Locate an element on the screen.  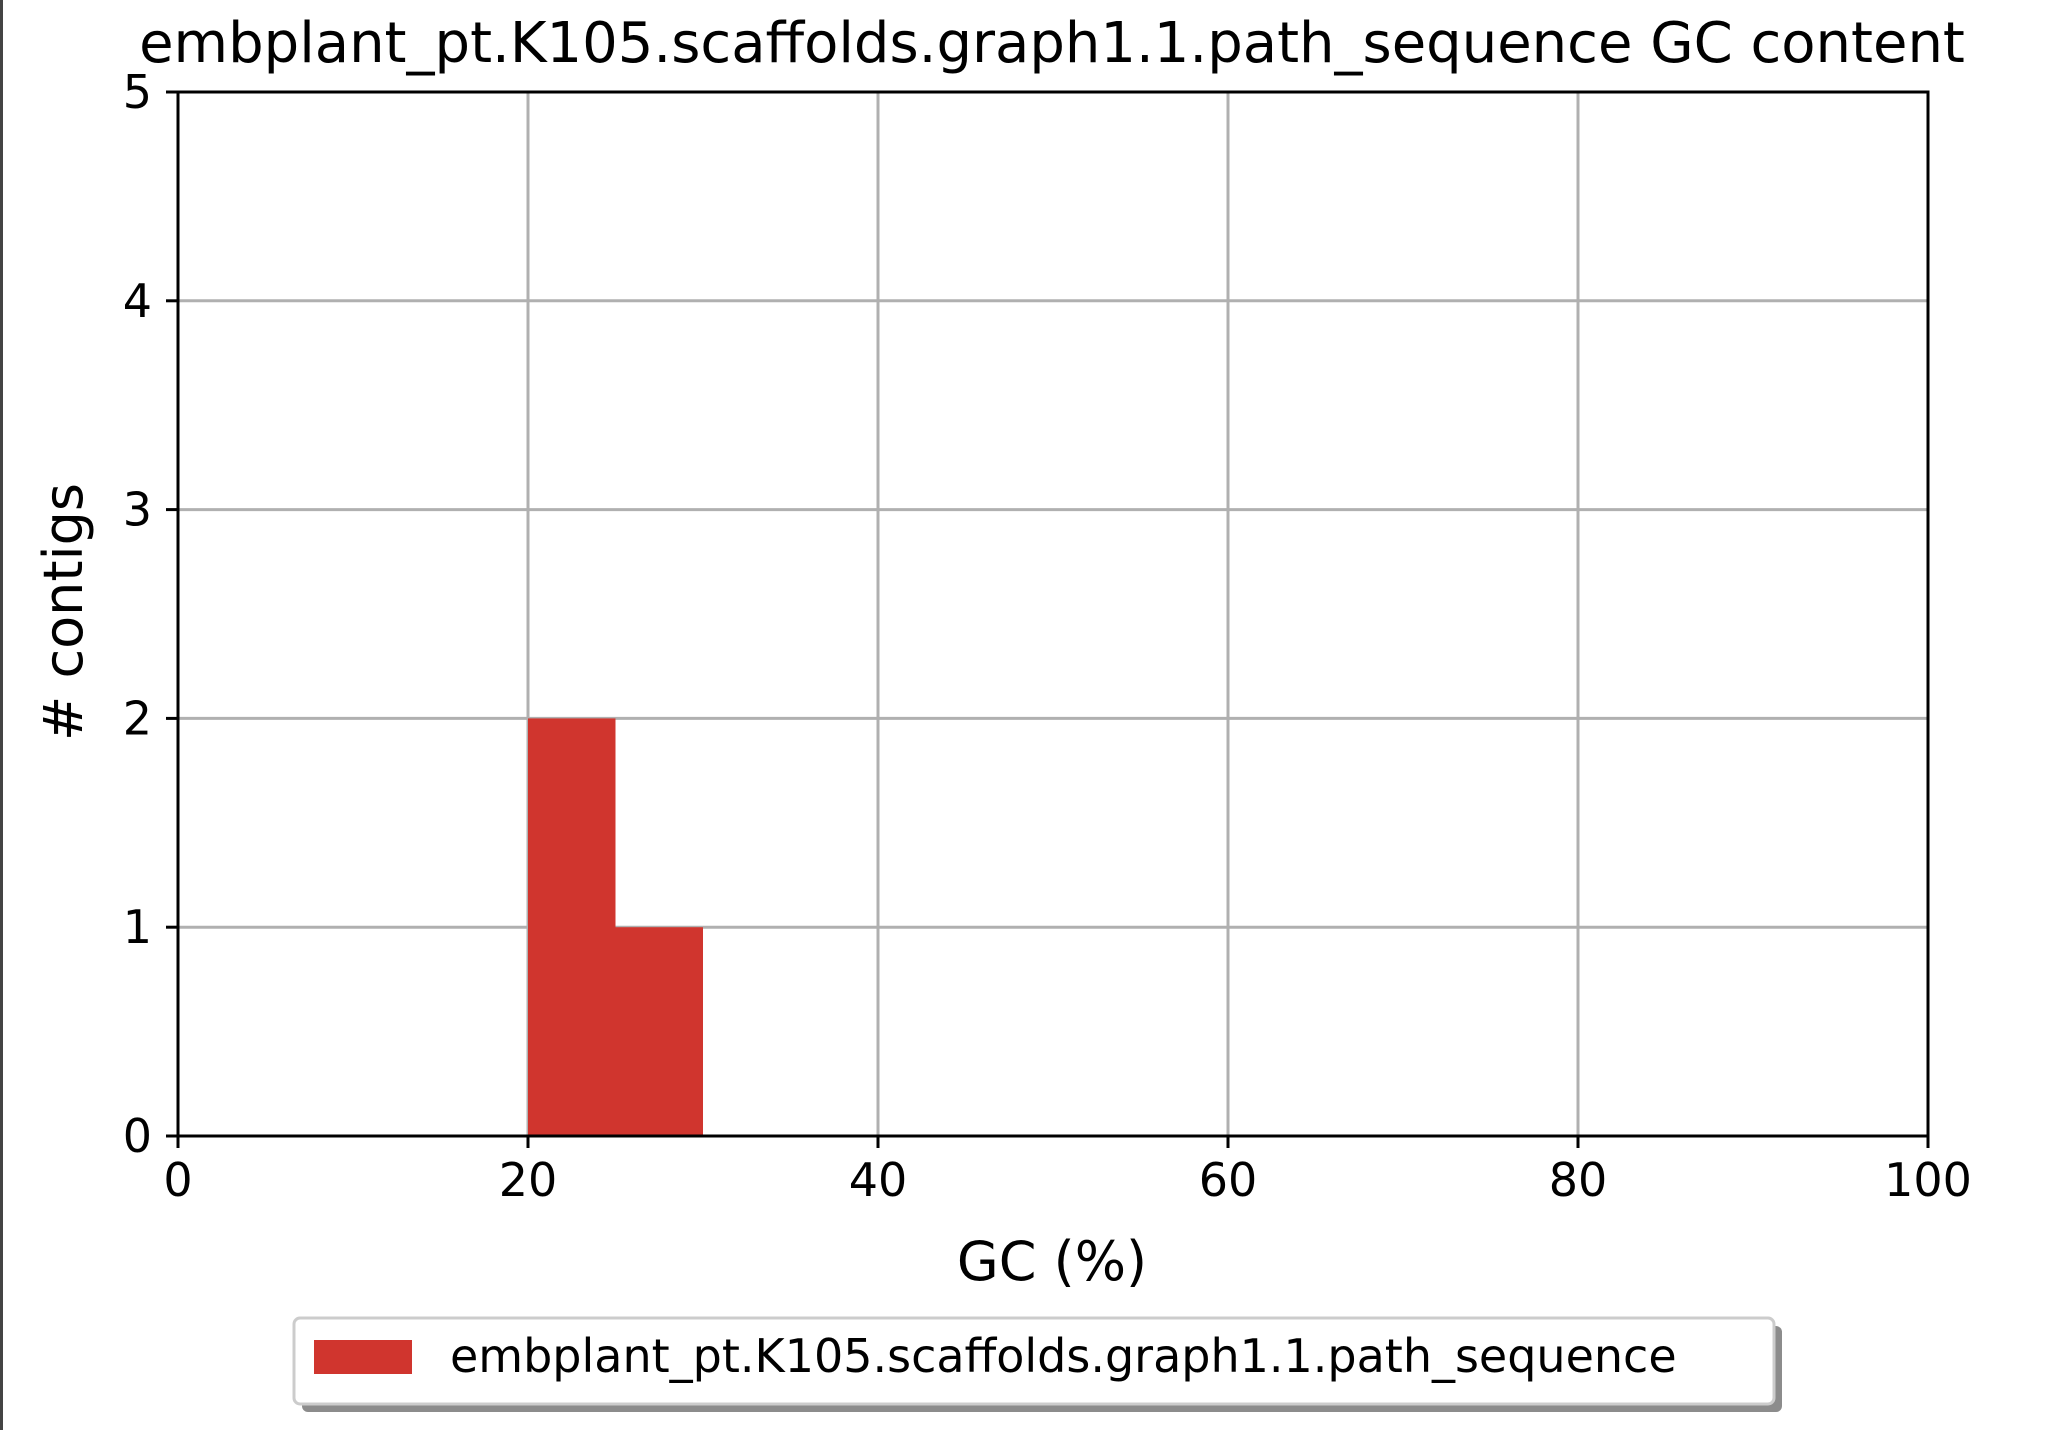
histogram-bars is located at coordinates (615, 927).